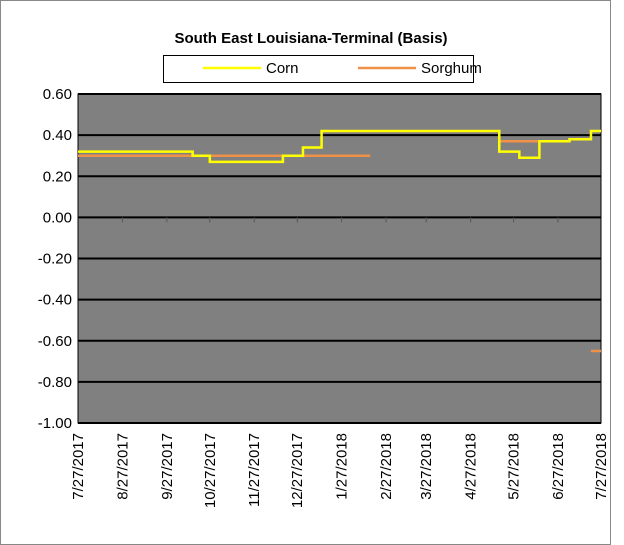 This screenshot has width=624, height=545. Describe the element at coordinates (55, 382) in the screenshot. I see `y-tick-label: -0.80` at that location.